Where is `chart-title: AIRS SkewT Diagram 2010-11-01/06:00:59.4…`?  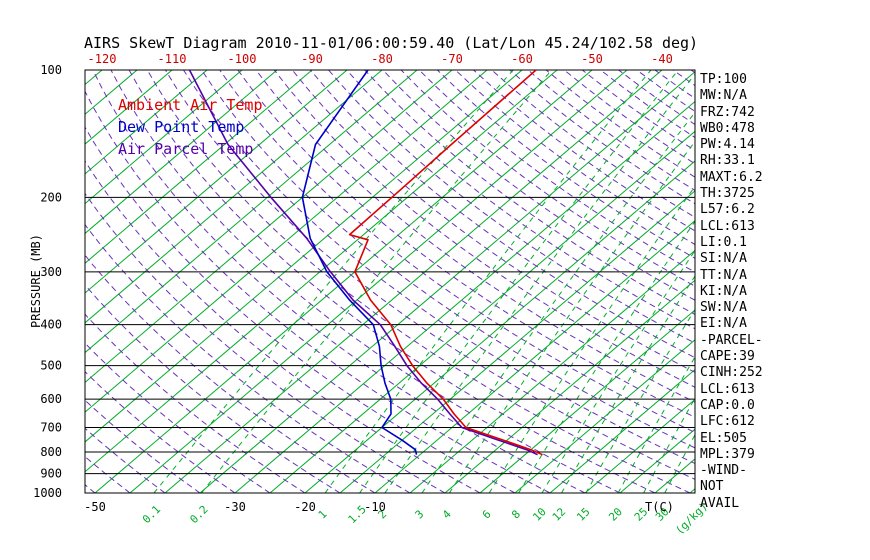 chart-title: AIRS SkewT Diagram 2010-11-01/06:00:59.4… is located at coordinates (391, 43).